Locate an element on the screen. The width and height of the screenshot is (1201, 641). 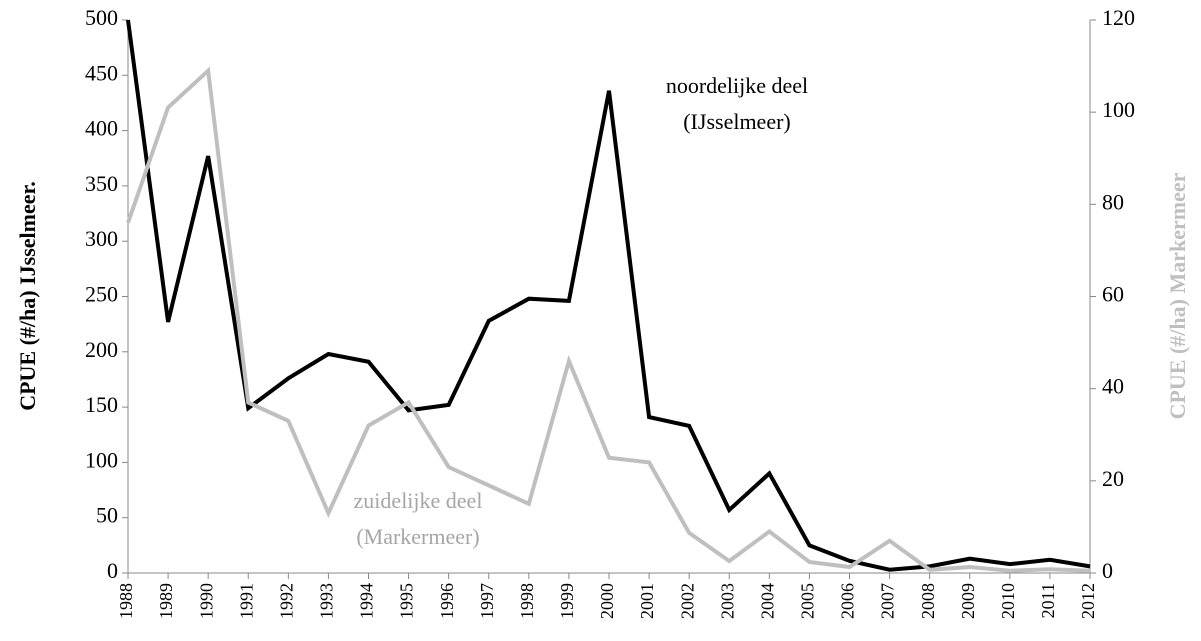
x-tick-label: 1994 is located at coordinates (367, 601).